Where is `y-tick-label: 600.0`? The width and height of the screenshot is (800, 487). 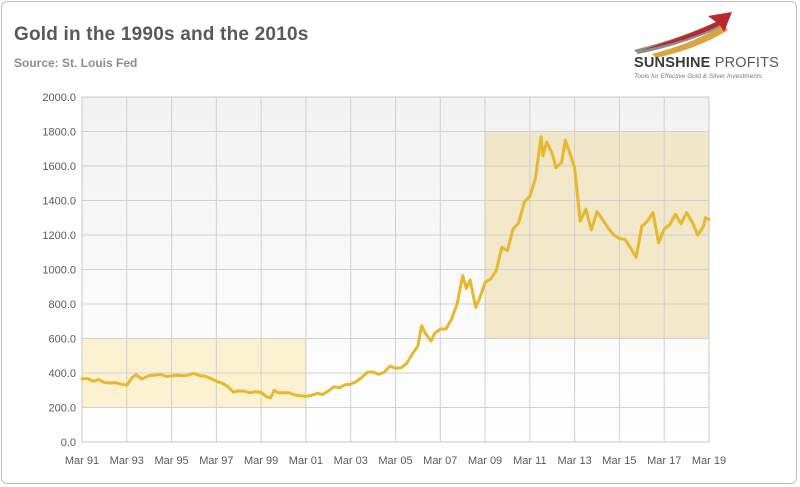
y-tick-label: 600.0 is located at coordinates (62, 340).